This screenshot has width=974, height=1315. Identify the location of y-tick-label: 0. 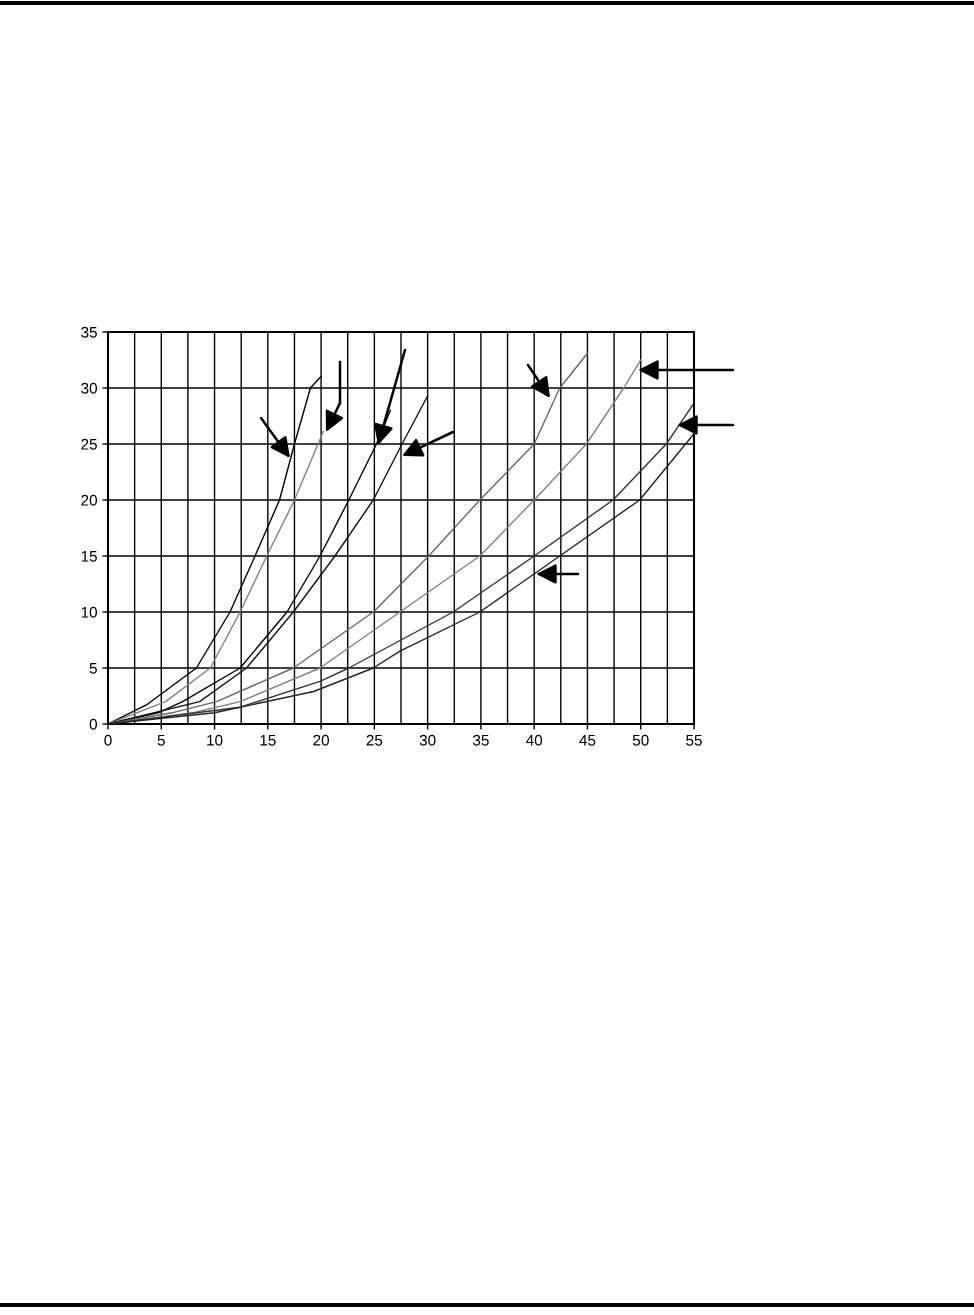
(93, 724).